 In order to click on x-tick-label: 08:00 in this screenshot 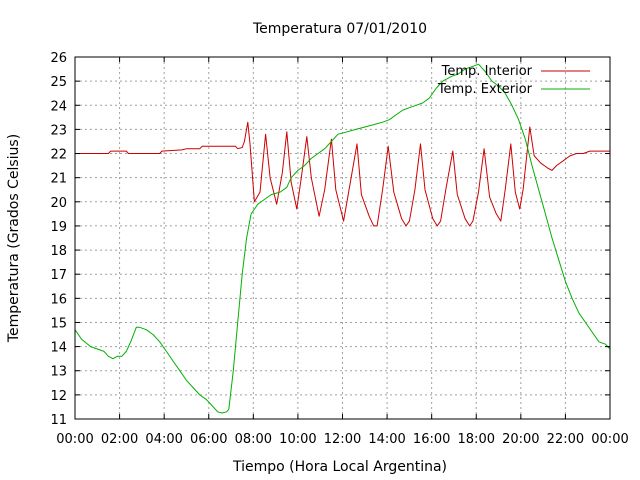, I will do `click(253, 439)`.